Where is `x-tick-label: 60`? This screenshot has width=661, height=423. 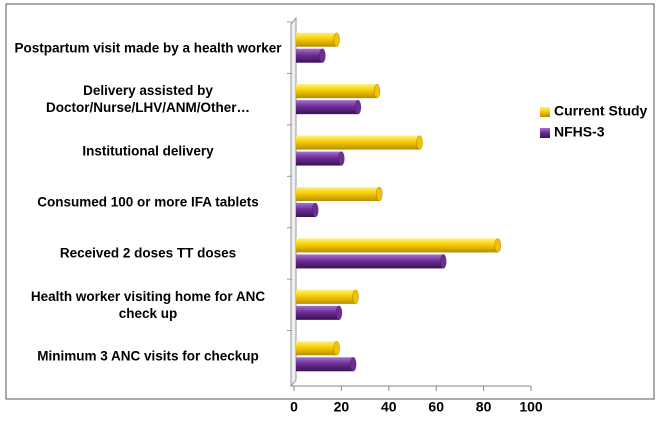 x-tick-label: 60 is located at coordinates (436, 407).